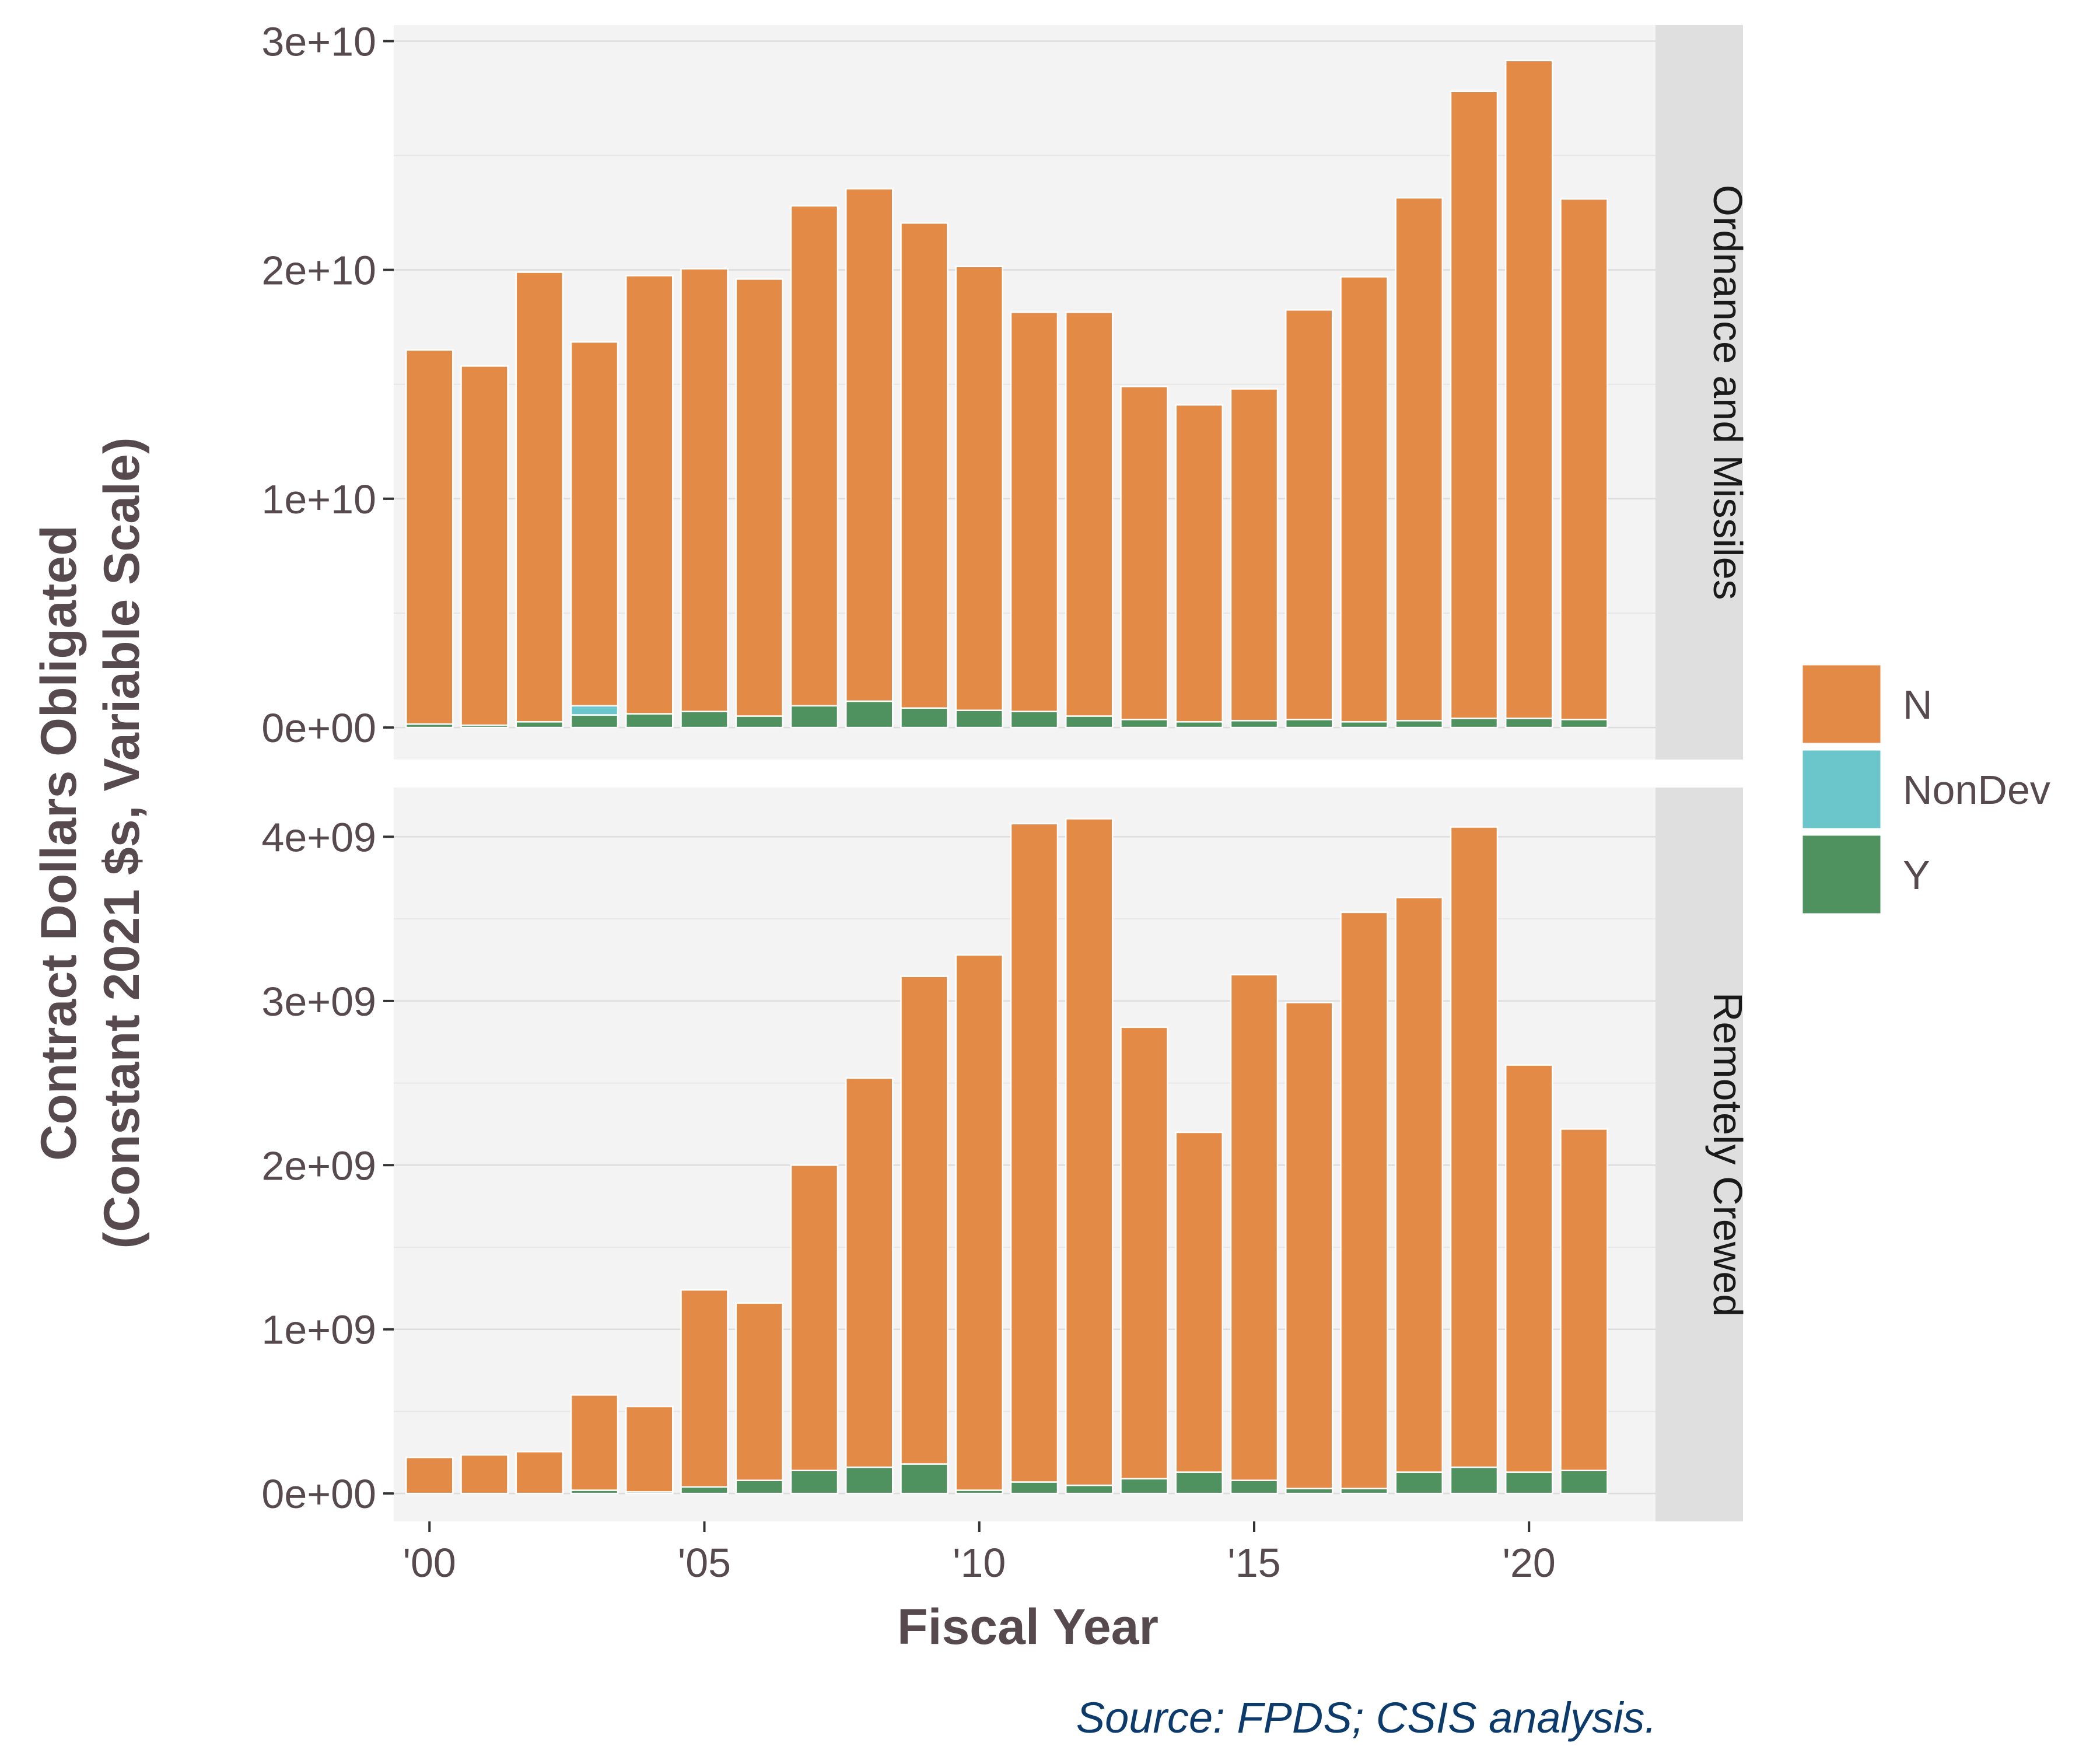 The width and height of the screenshot is (2100, 1753). What do you see at coordinates (318, 1001) in the screenshot?
I see `y-tick-label: 3e+09` at bounding box center [318, 1001].